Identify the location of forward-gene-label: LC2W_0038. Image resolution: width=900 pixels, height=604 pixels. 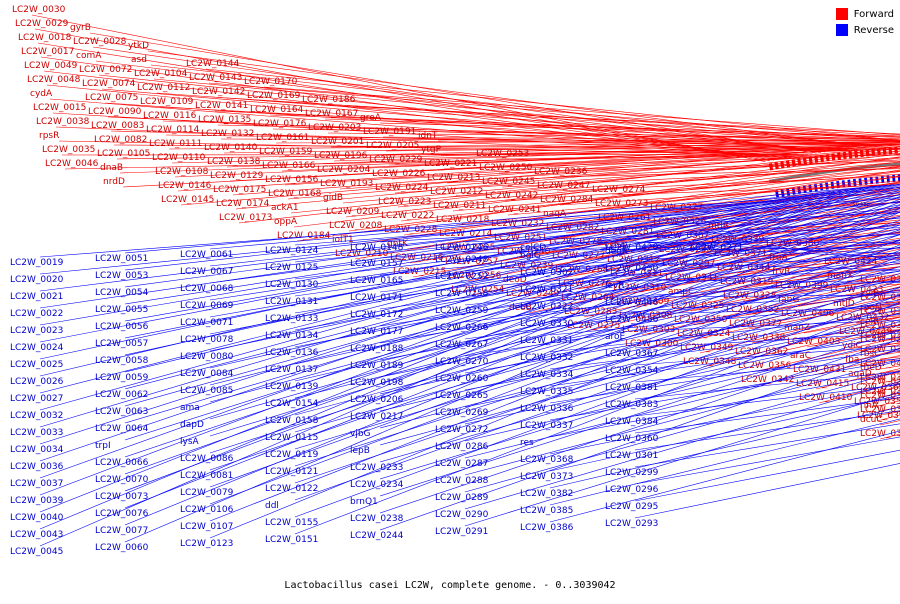
(63, 122).